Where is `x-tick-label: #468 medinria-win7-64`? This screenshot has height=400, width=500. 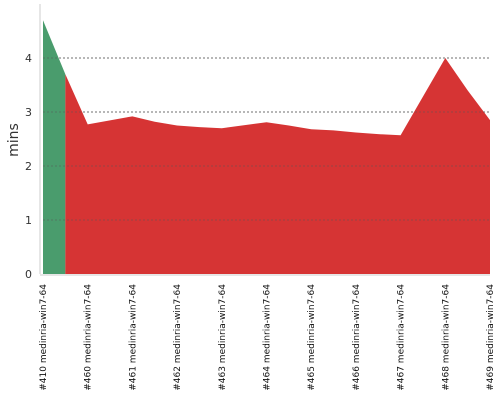 x-tick-label: #468 medinria-win7-64 is located at coordinates (446, 337).